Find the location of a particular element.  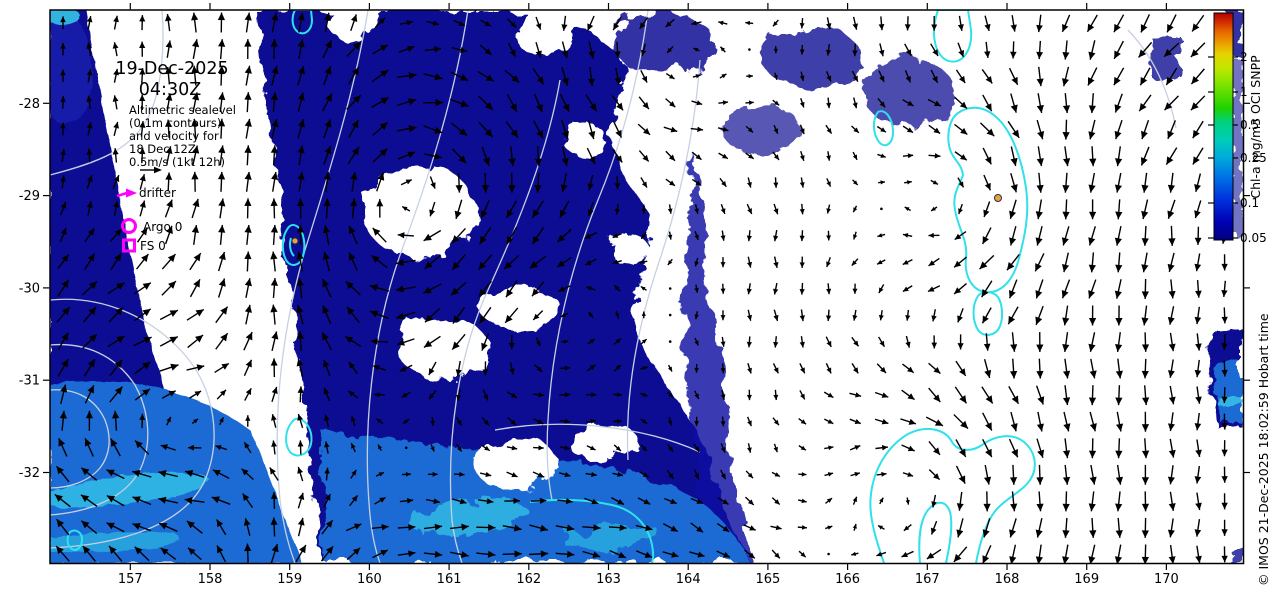

lon-tick-label: 157 is located at coordinates (130, 579).